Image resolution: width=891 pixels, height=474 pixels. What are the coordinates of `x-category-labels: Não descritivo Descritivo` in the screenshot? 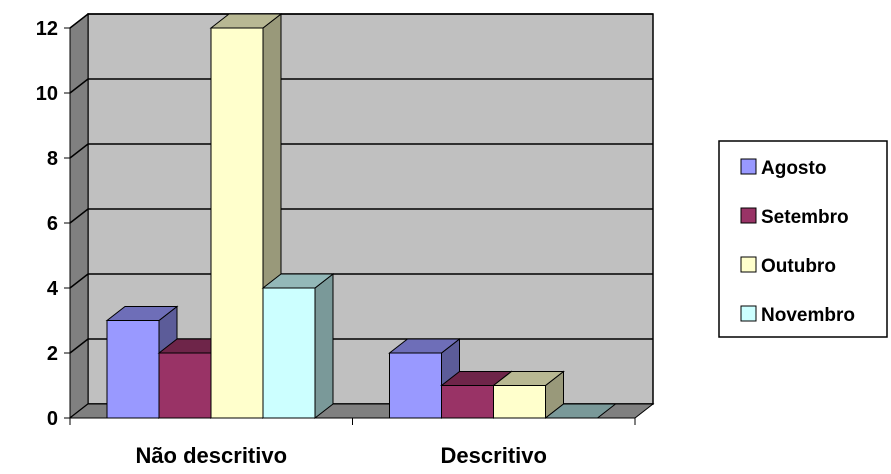 It's located at (341, 455).